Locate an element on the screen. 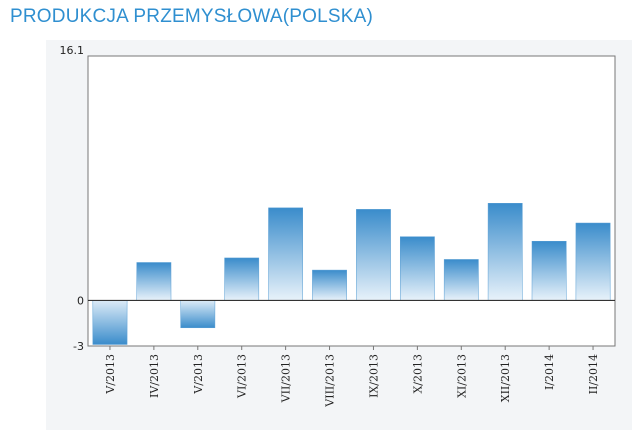  x-tick-label: IX/2013 is located at coordinates (373, 376).